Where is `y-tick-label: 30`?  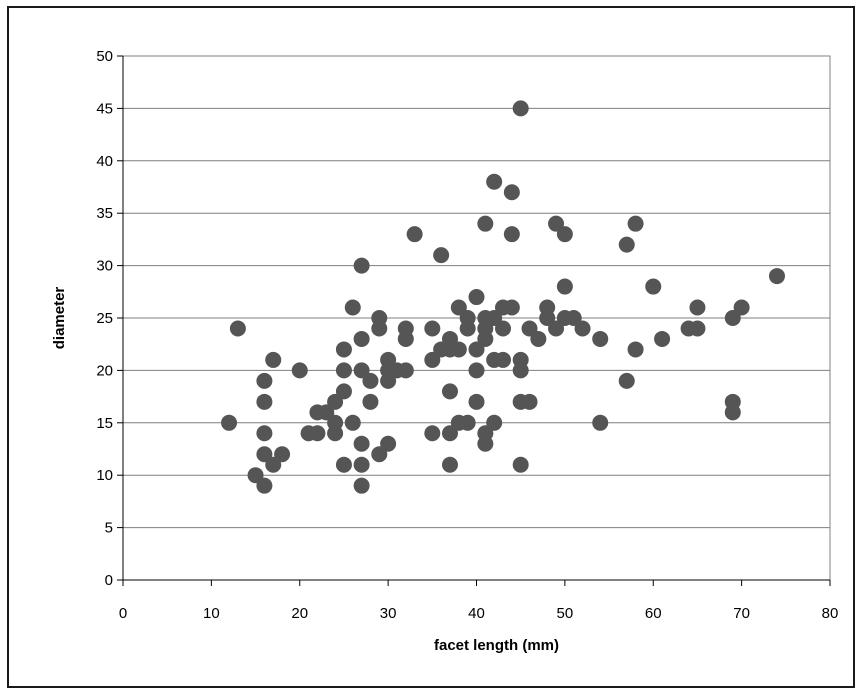 y-tick-label: 30 is located at coordinates (104, 266).